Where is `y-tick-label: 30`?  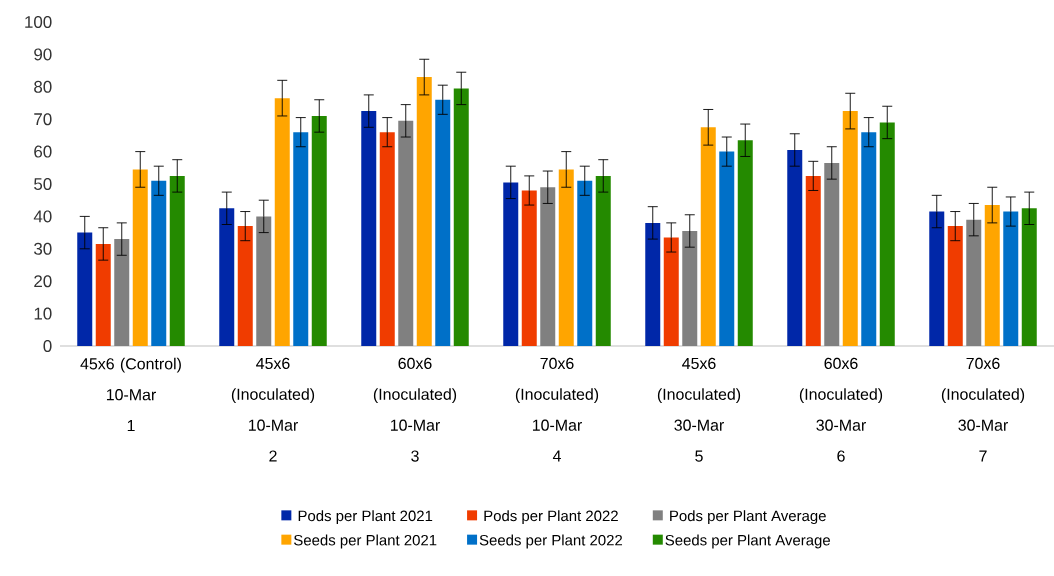
y-tick-label: 30 is located at coordinates (43, 248).